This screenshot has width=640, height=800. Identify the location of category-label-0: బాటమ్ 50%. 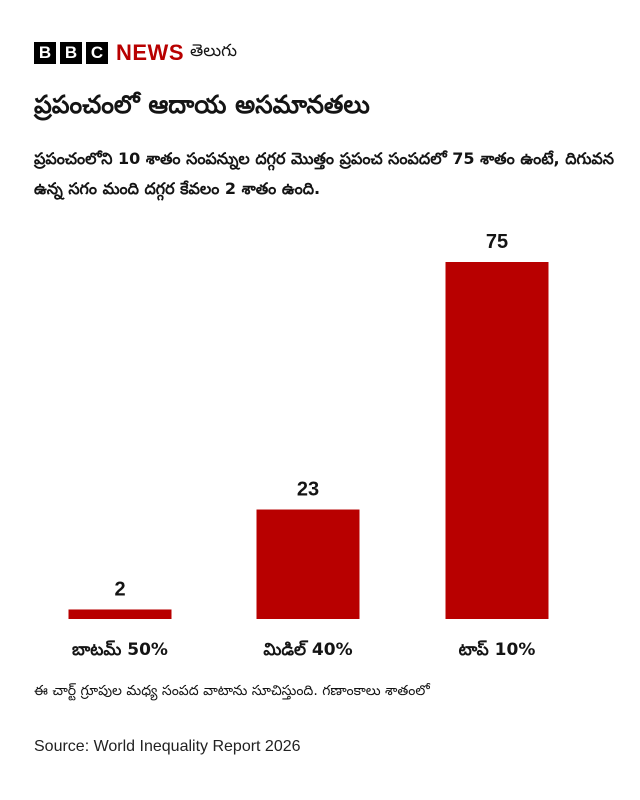
(120, 650).